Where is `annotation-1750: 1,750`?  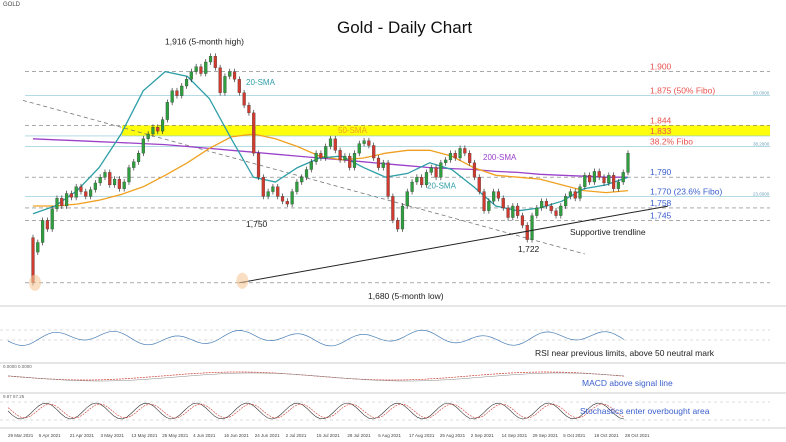 annotation-1750: 1,750 is located at coordinates (257, 224).